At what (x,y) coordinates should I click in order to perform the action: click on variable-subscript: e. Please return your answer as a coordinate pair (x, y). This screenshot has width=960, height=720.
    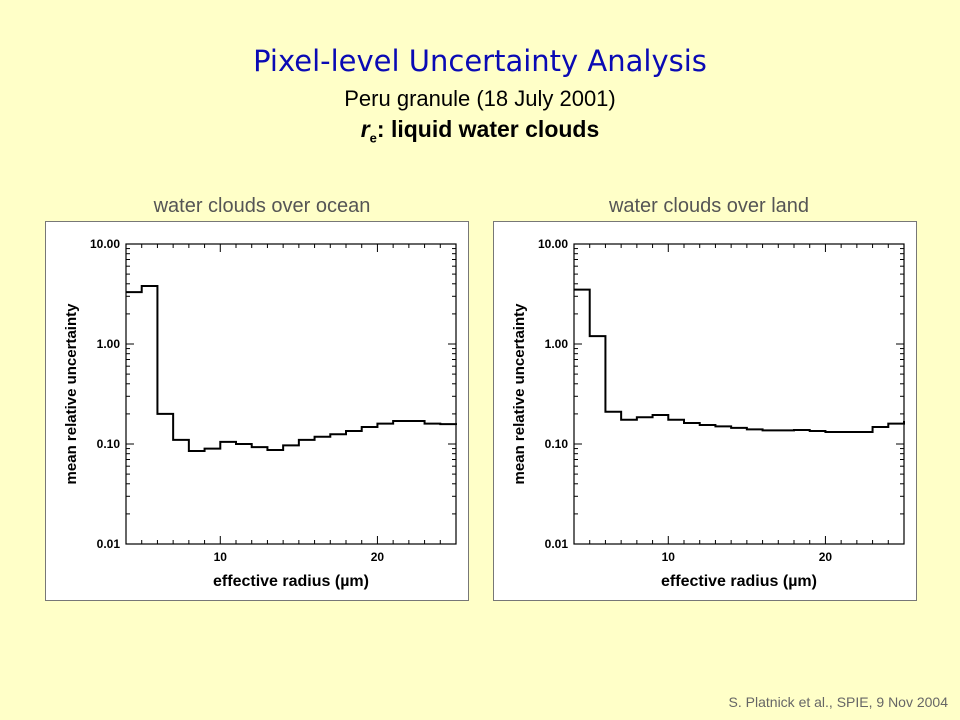
    Looking at the image, I should click on (373, 138).